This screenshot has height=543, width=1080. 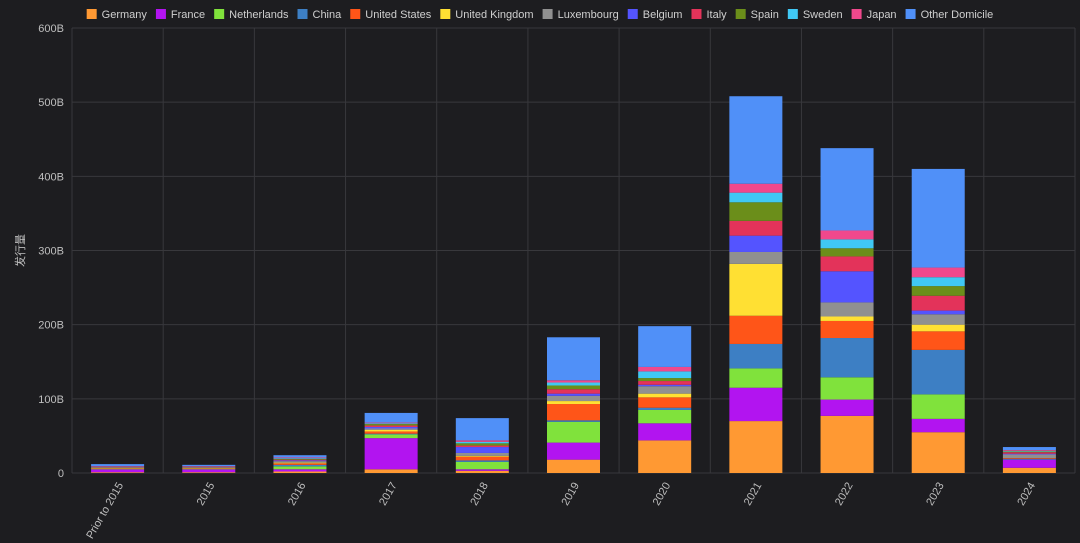 What do you see at coordinates (398, 15) in the screenshot?
I see `legend-label: United States` at bounding box center [398, 15].